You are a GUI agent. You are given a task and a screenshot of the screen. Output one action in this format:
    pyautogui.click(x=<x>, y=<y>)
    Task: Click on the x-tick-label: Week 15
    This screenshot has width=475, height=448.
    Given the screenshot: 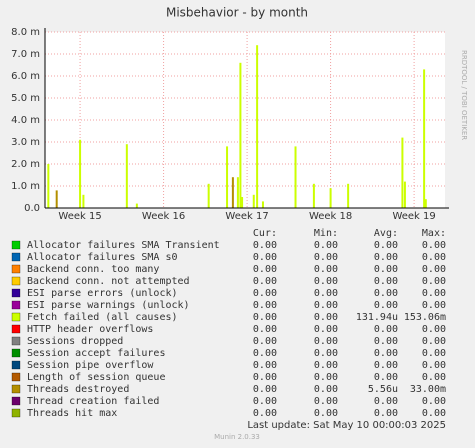 What is the action you would take?
    pyautogui.click(x=79, y=216)
    